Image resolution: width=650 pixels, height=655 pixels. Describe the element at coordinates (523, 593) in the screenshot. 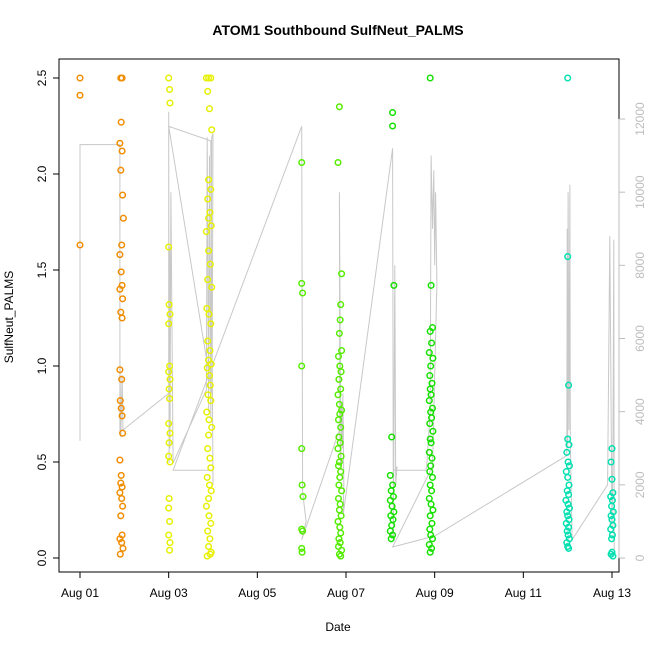

I see `x-tick-label: Aug 11` at that location.